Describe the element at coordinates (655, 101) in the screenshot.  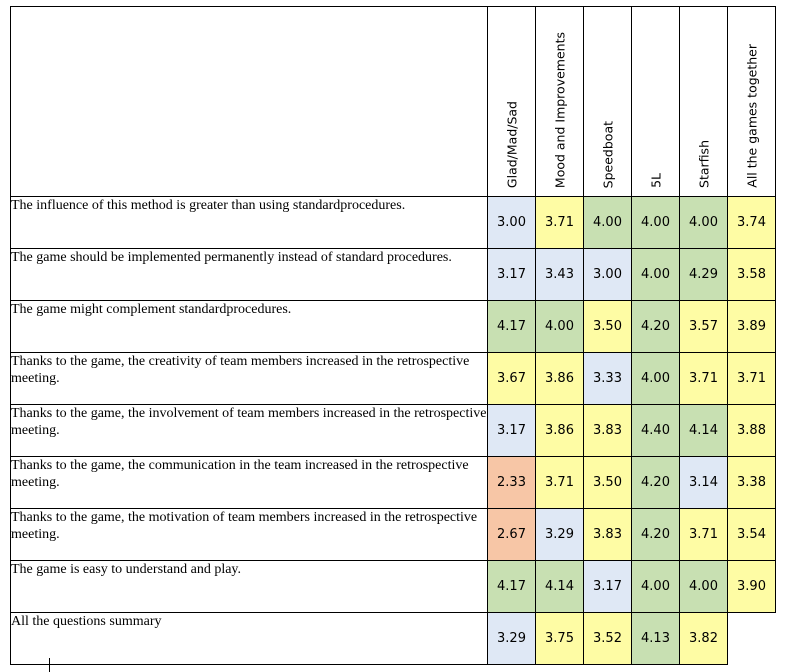
I see `column-header: 5L` at that location.